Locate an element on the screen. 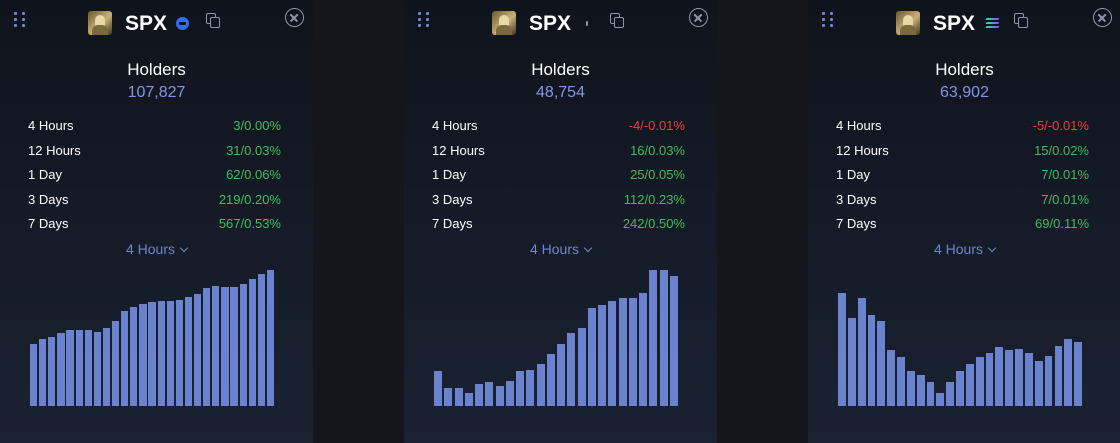  stat-label: 7 Days is located at coordinates (48, 223).